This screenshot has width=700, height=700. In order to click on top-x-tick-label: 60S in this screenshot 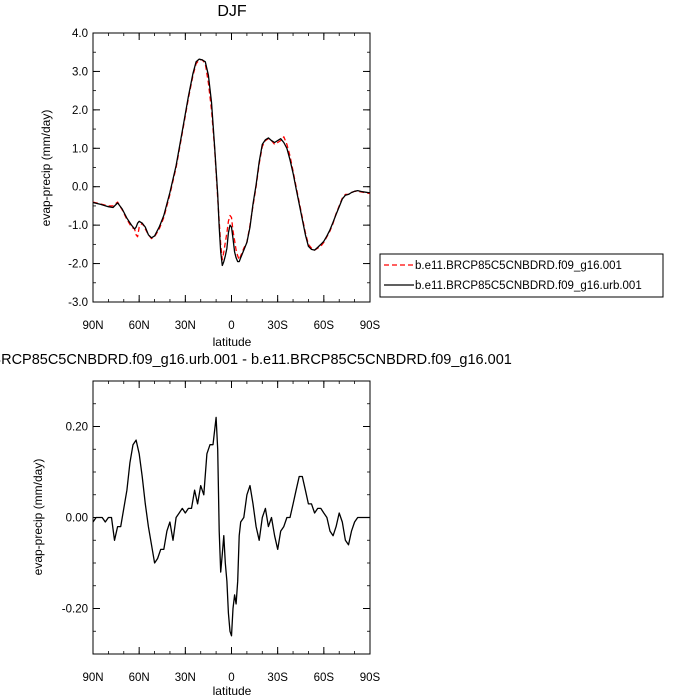, I will do `click(324, 326)`.